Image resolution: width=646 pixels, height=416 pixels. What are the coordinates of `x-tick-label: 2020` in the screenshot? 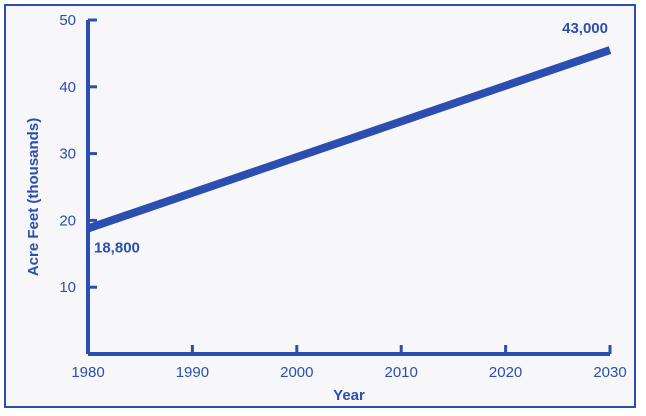 It's located at (505, 372).